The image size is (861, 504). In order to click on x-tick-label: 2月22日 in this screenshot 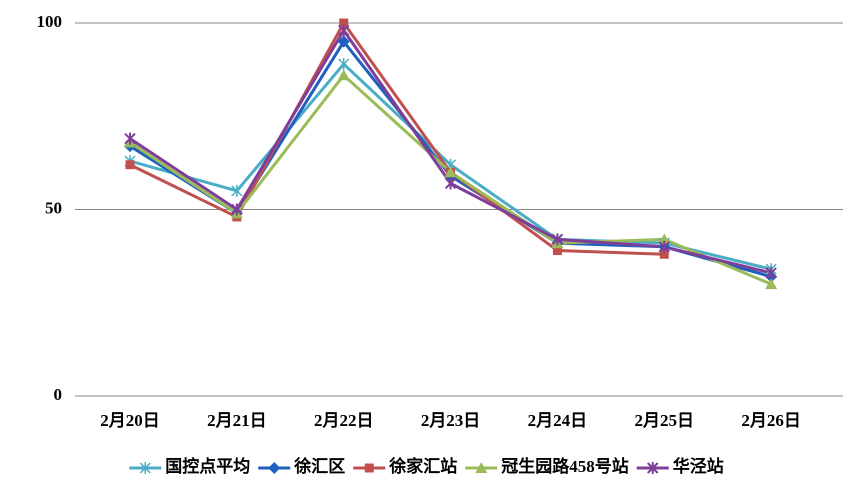, I will do `click(344, 420)`.